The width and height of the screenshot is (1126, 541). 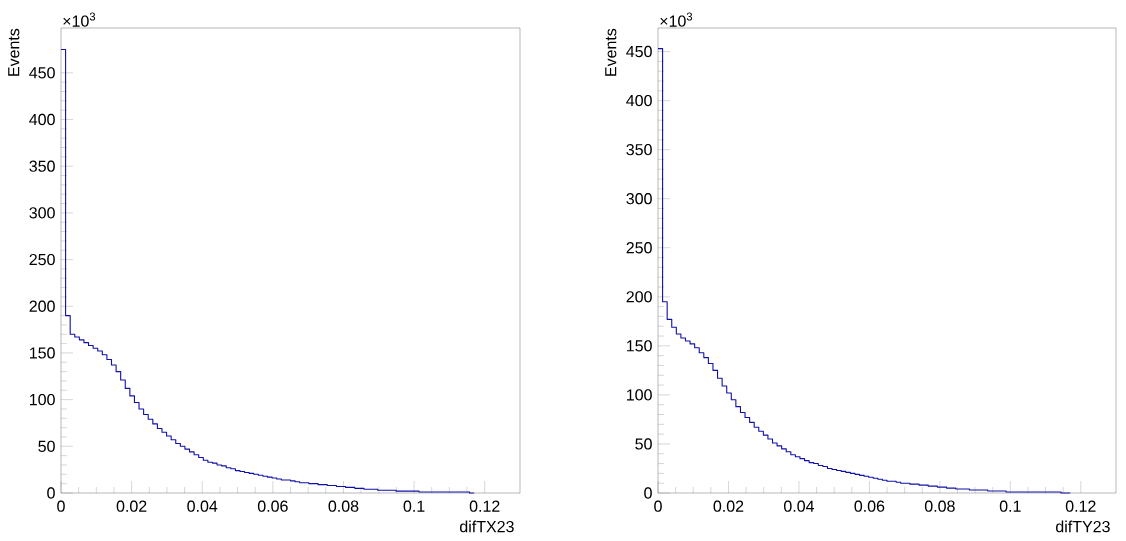 What do you see at coordinates (487, 526) in the screenshot?
I see `x-axis-title: difTX23` at bounding box center [487, 526].